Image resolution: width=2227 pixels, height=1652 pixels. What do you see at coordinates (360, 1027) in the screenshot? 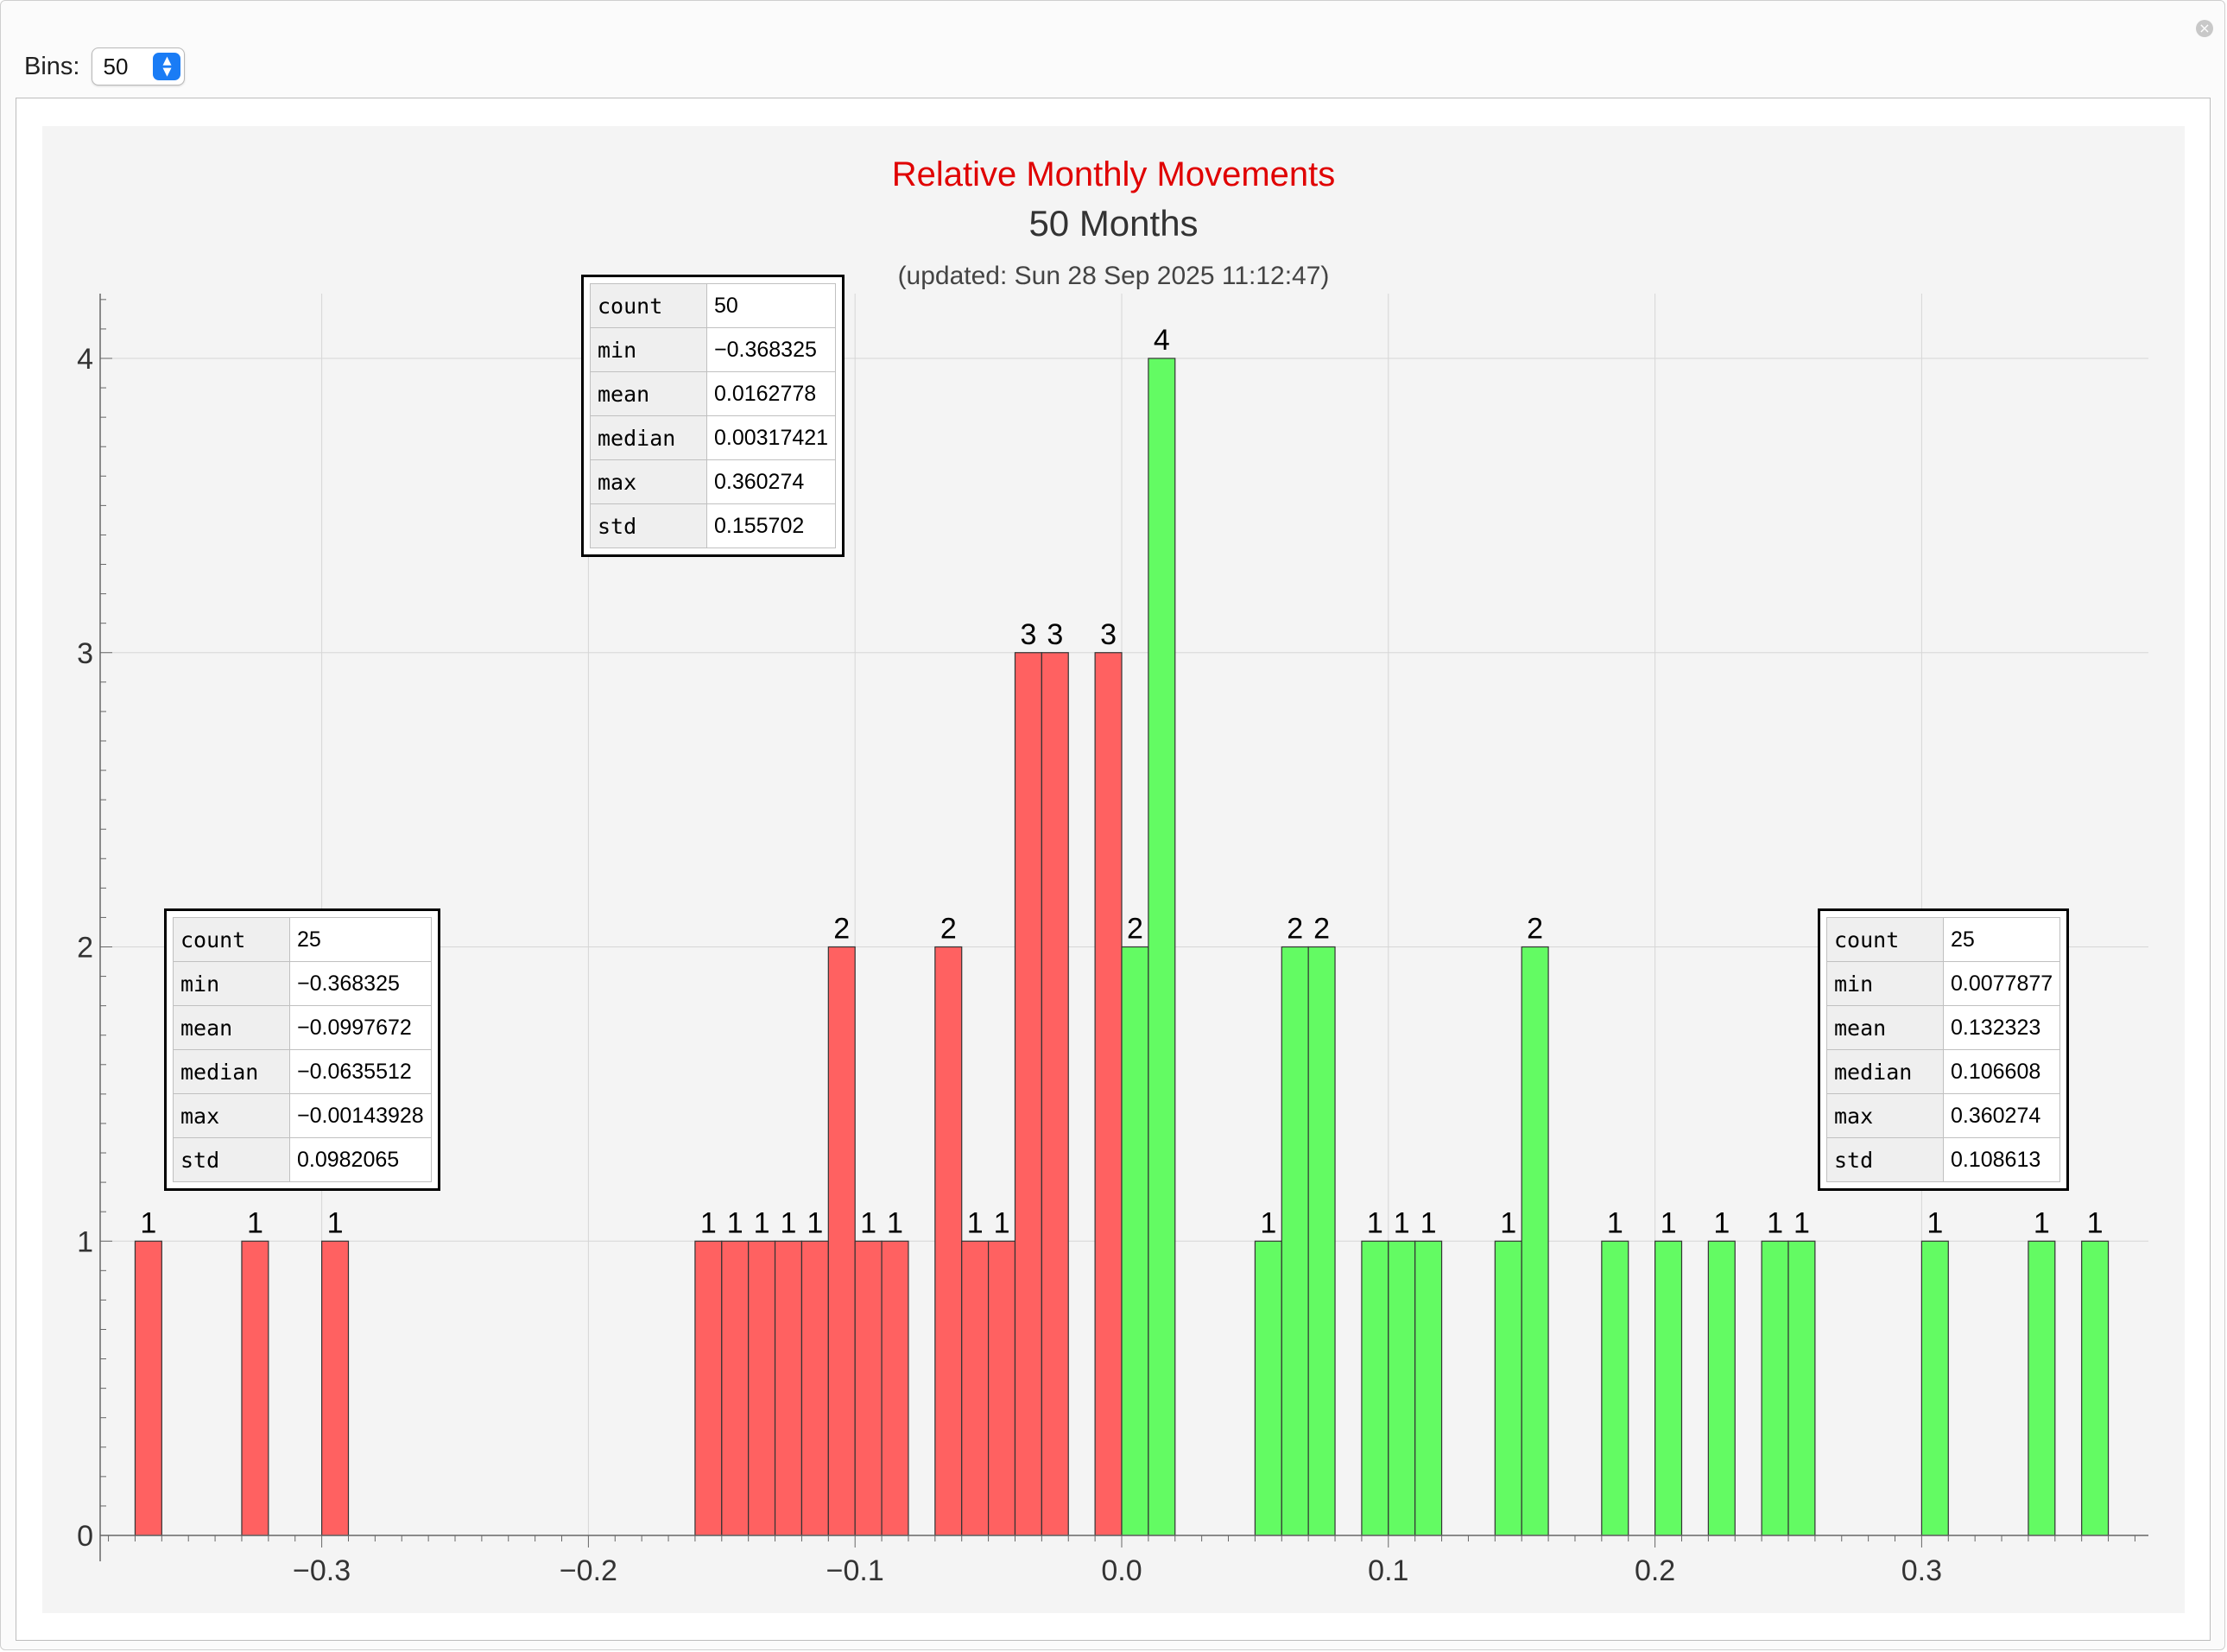
I see `stats-value: −0.0997672` at bounding box center [360, 1027].